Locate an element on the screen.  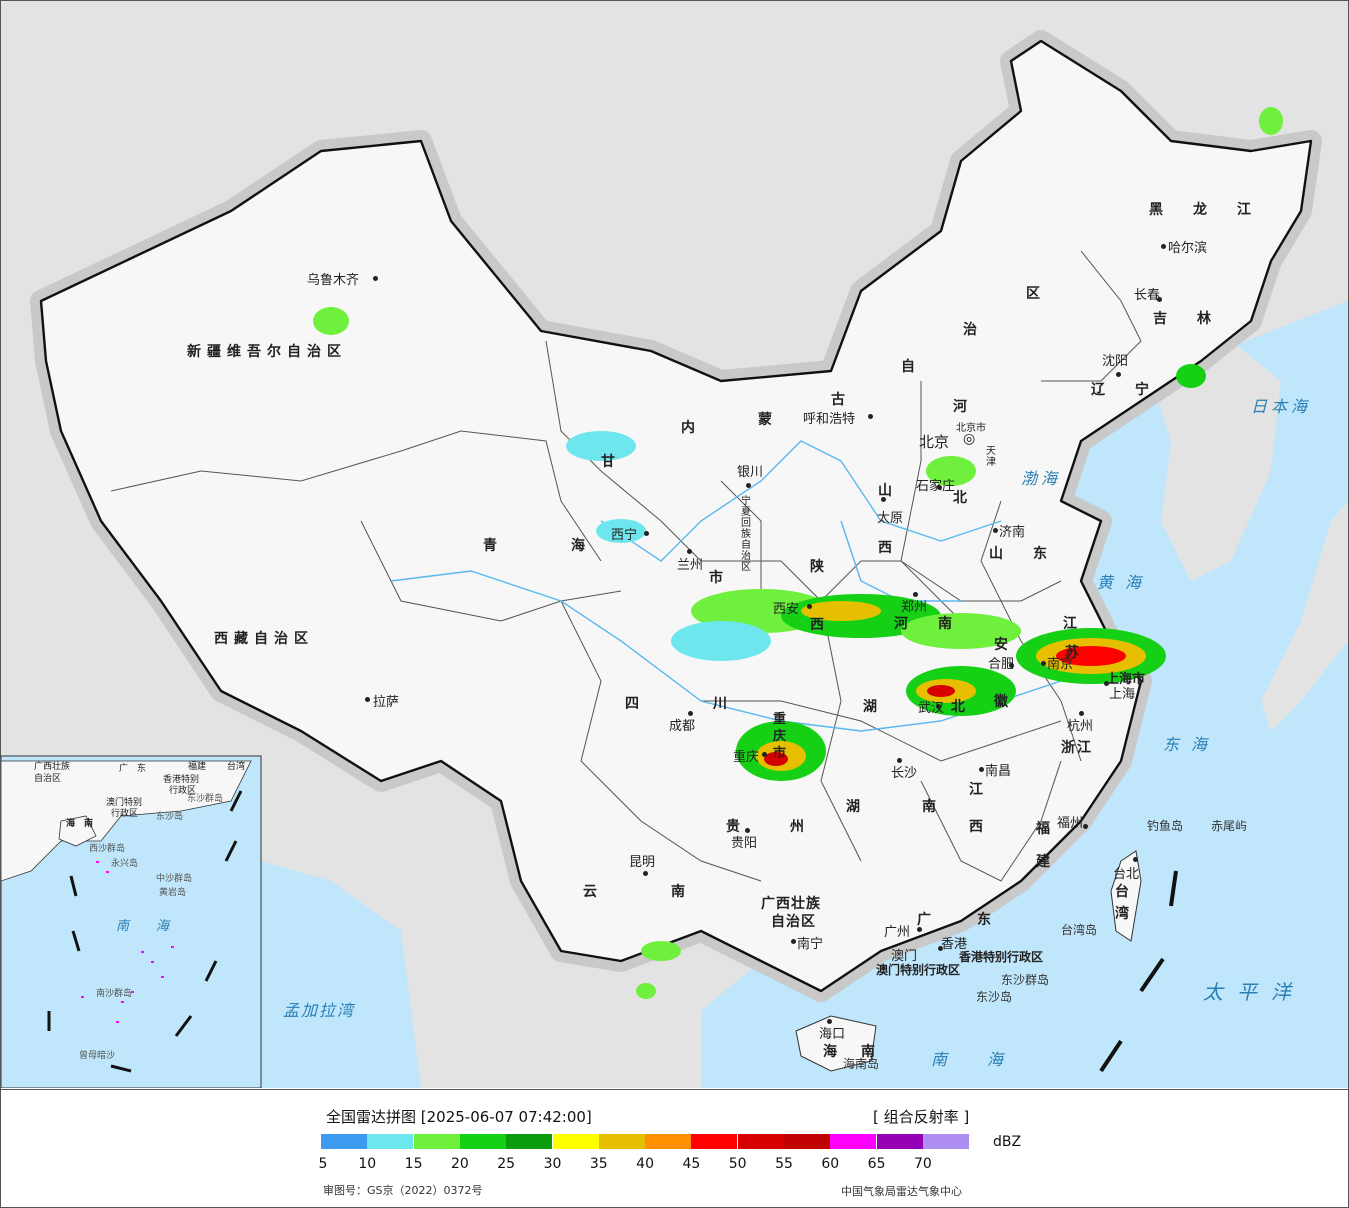
island-label-dongsha-d: 东沙岛 is located at coordinates (994, 997).